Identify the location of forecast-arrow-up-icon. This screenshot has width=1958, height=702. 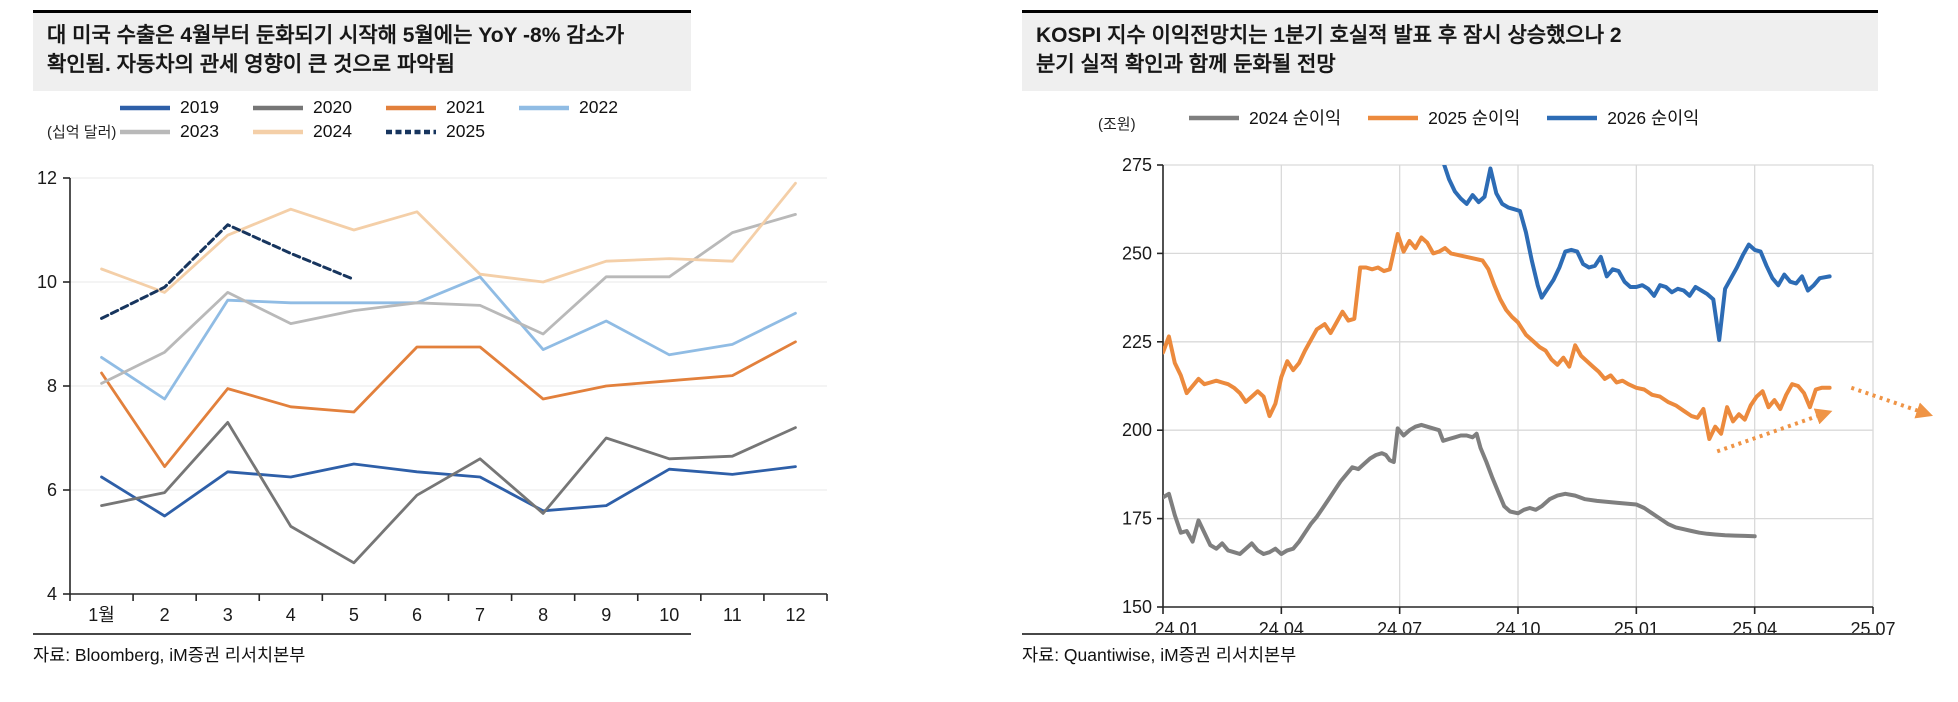
(1774, 431).